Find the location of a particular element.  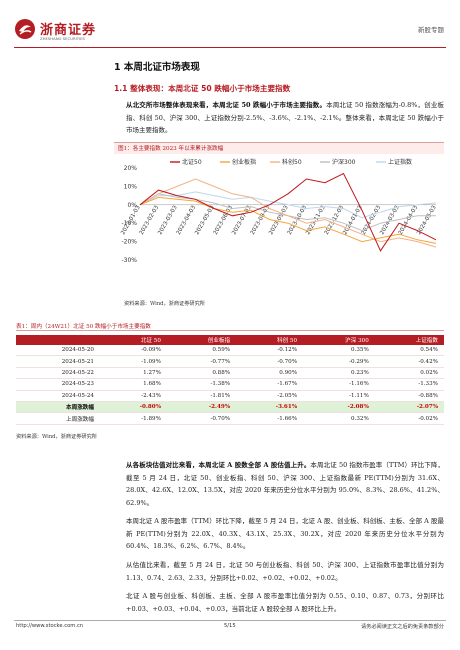

table-cell: -0.88% is located at coordinates (409, 396).